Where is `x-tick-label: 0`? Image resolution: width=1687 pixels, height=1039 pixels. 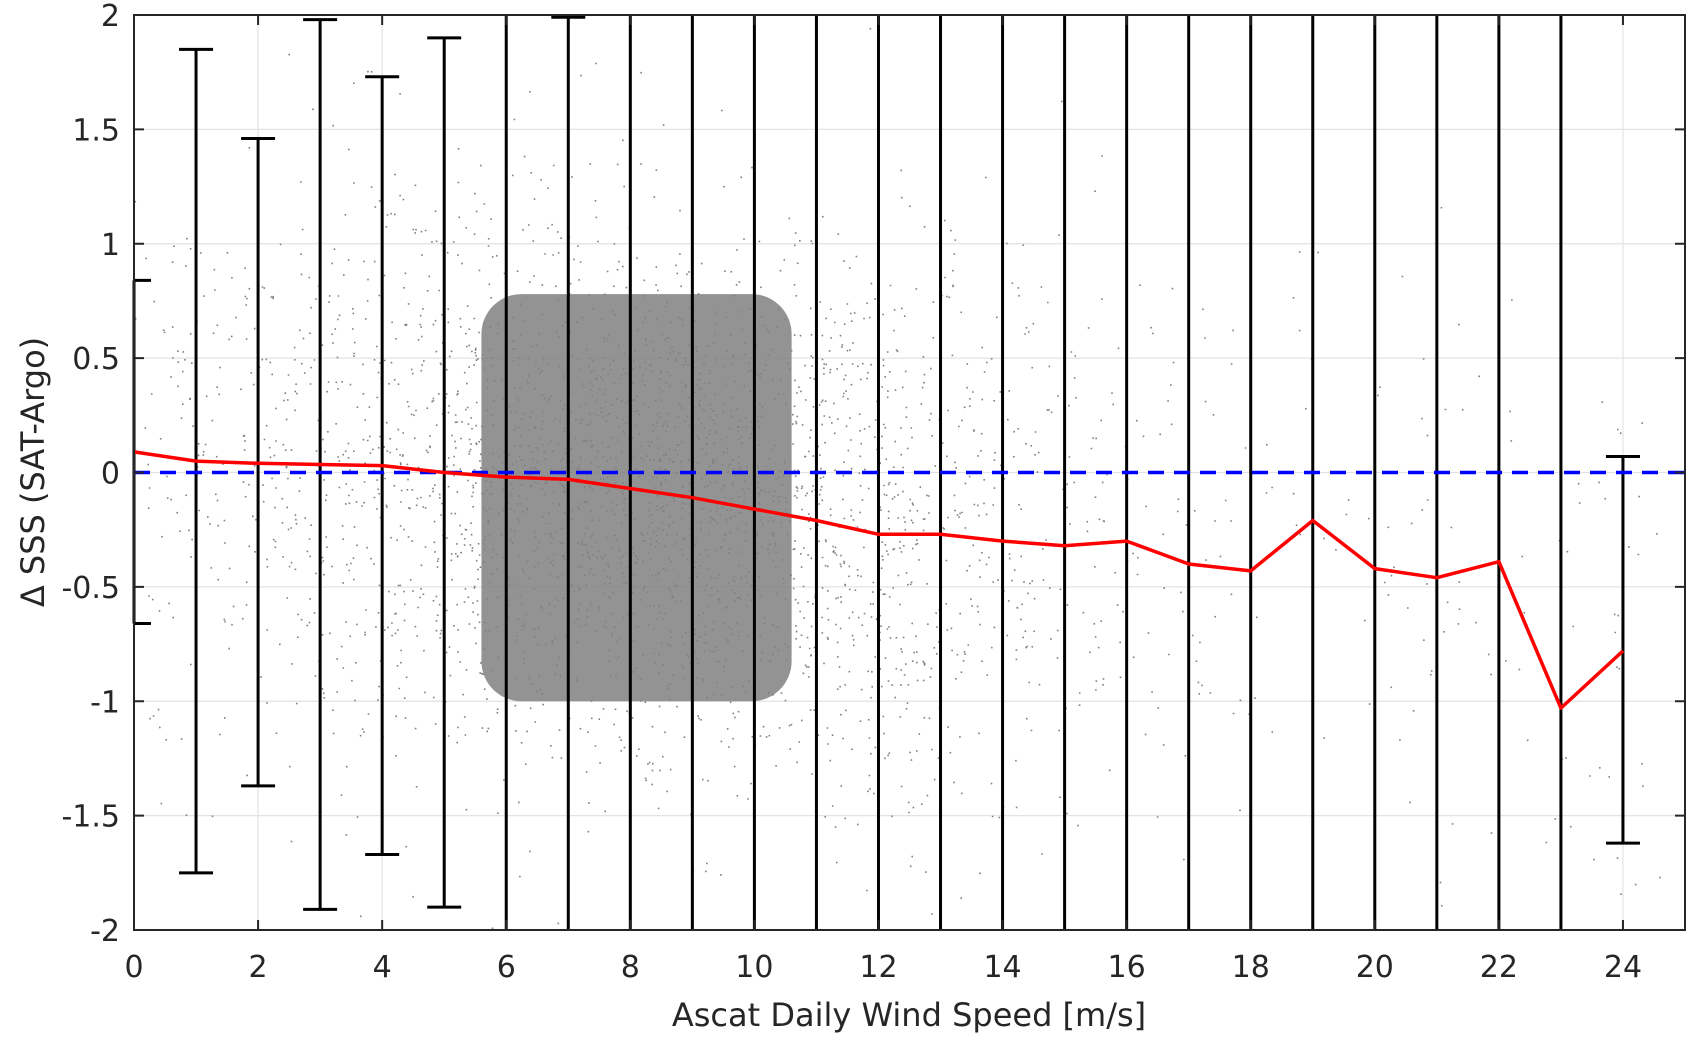 x-tick-label: 0 is located at coordinates (133, 967).